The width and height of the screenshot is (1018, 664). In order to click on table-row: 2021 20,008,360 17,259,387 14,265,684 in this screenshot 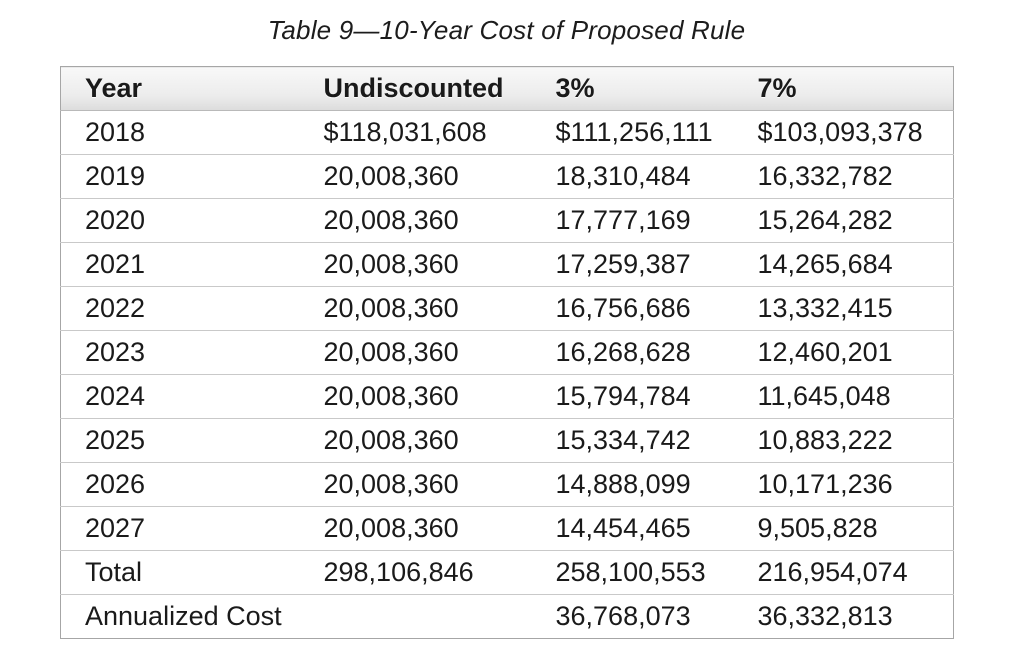, I will do `click(507, 264)`.